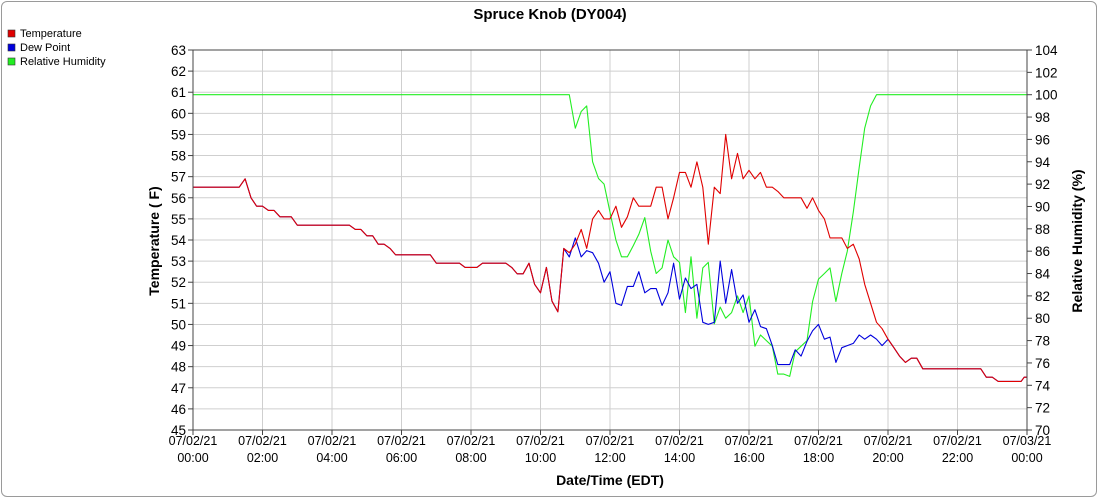  What do you see at coordinates (1042, 363) in the screenshot?
I see `right-tick-label: 76` at bounding box center [1042, 363].